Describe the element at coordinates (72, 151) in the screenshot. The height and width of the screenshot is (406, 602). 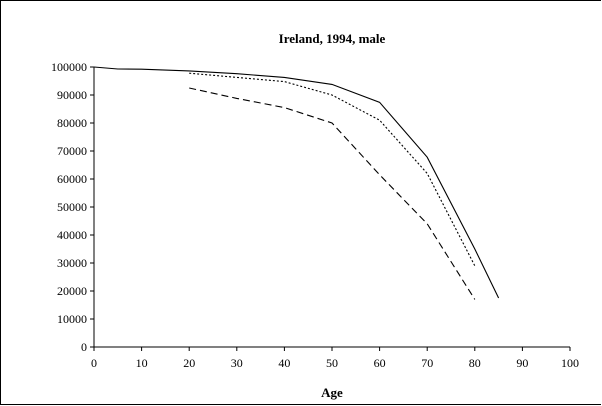
I see `y-tick-label: 70000` at that location.